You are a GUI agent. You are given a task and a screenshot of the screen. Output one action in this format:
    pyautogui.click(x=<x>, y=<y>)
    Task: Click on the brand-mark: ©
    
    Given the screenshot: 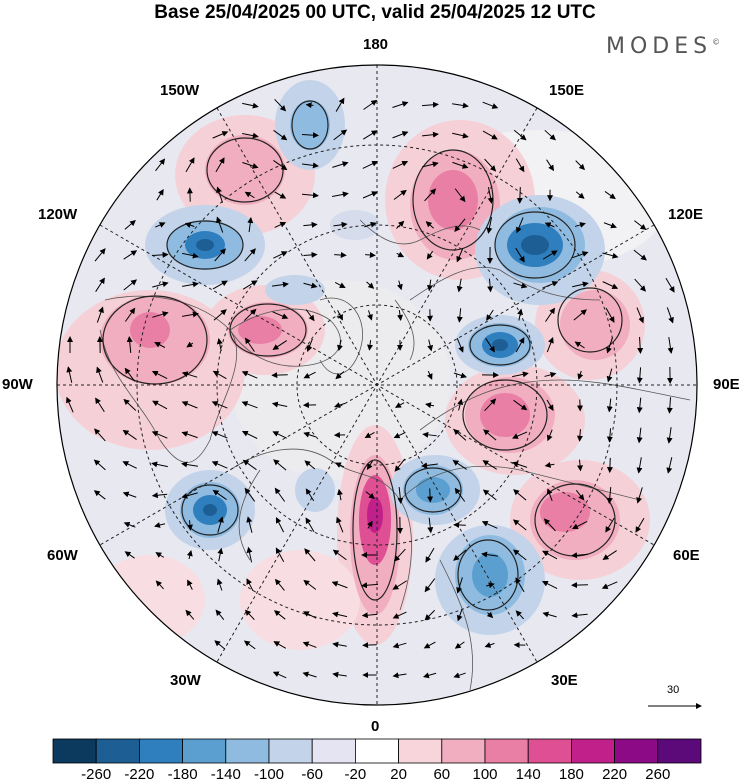 What is the action you would take?
    pyautogui.click(x=716, y=42)
    